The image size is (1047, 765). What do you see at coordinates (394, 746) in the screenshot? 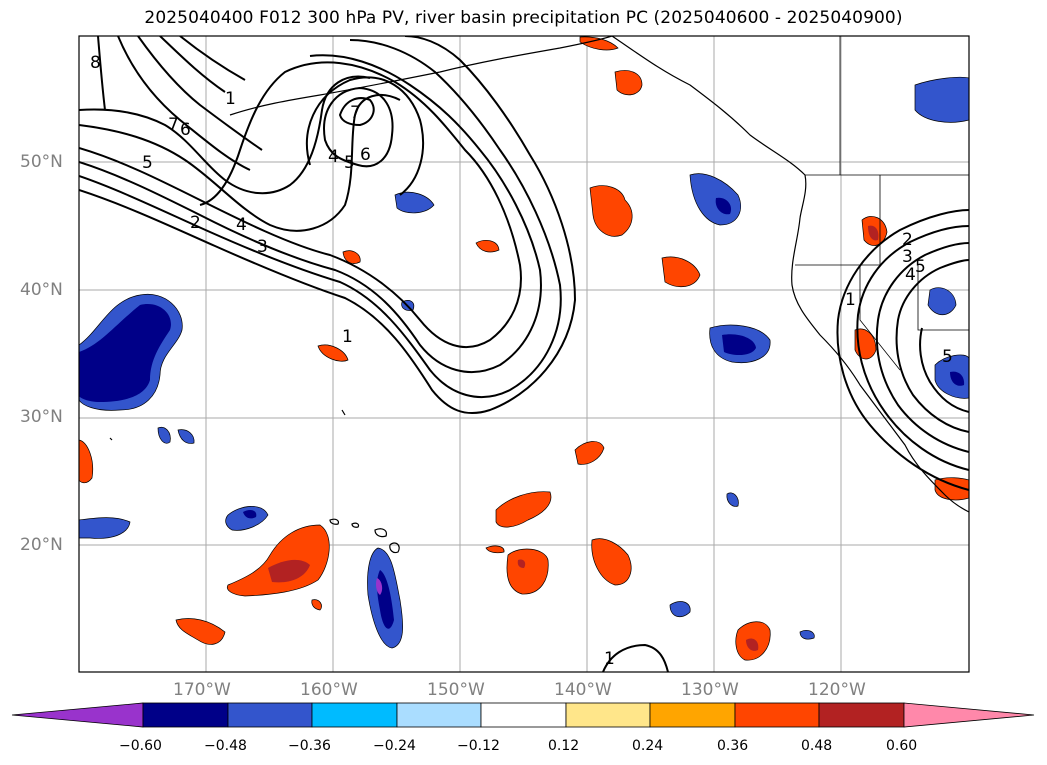
I see `colorbar-tick: −0.24` at bounding box center [394, 746].